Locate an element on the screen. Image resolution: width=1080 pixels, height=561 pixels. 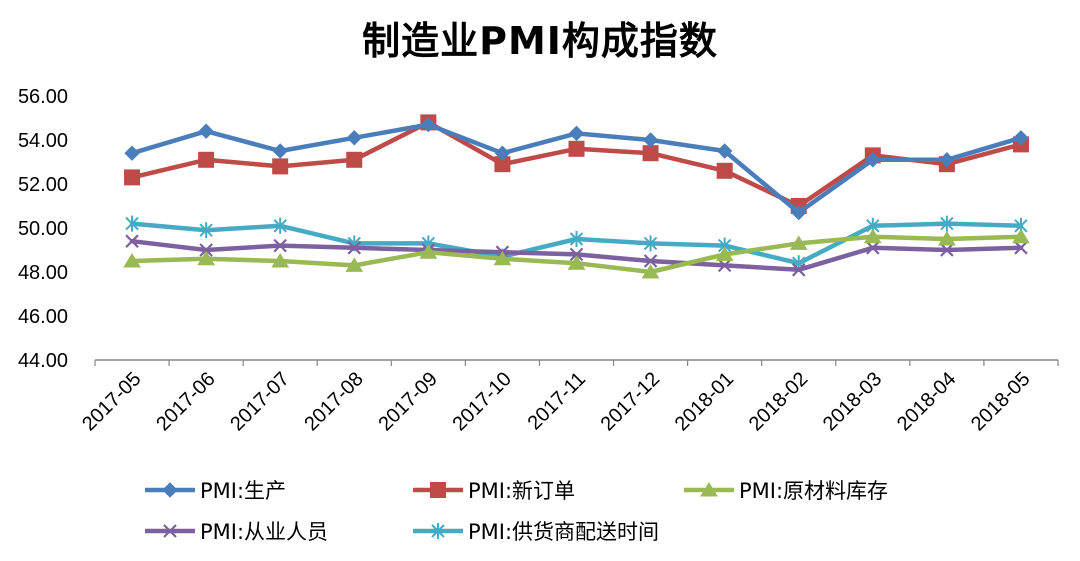
y-tick-label: 50.00 is located at coordinates (43, 229).